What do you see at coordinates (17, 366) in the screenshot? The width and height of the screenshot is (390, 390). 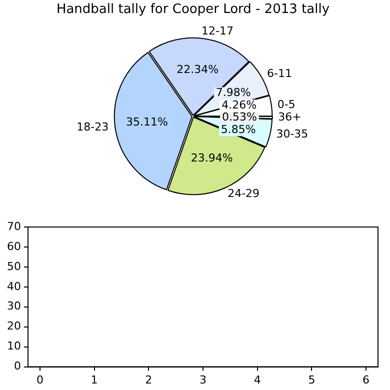 I see `y-tick-label: 0` at bounding box center [17, 366].